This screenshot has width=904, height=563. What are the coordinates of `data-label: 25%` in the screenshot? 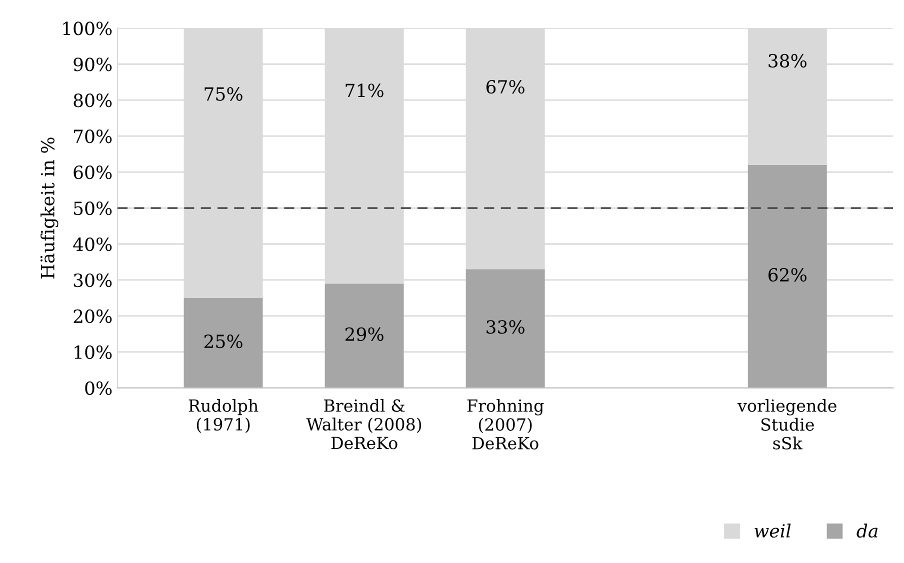 It's located at (223, 341).